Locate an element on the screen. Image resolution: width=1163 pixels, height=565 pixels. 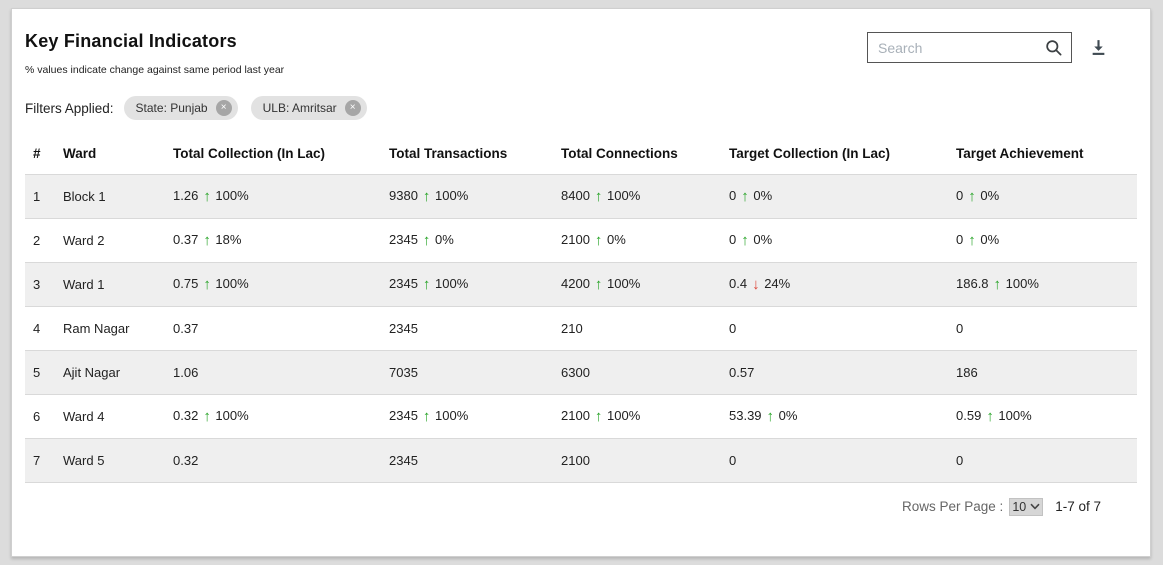
metric-cell: 6300 is located at coordinates (645, 372).